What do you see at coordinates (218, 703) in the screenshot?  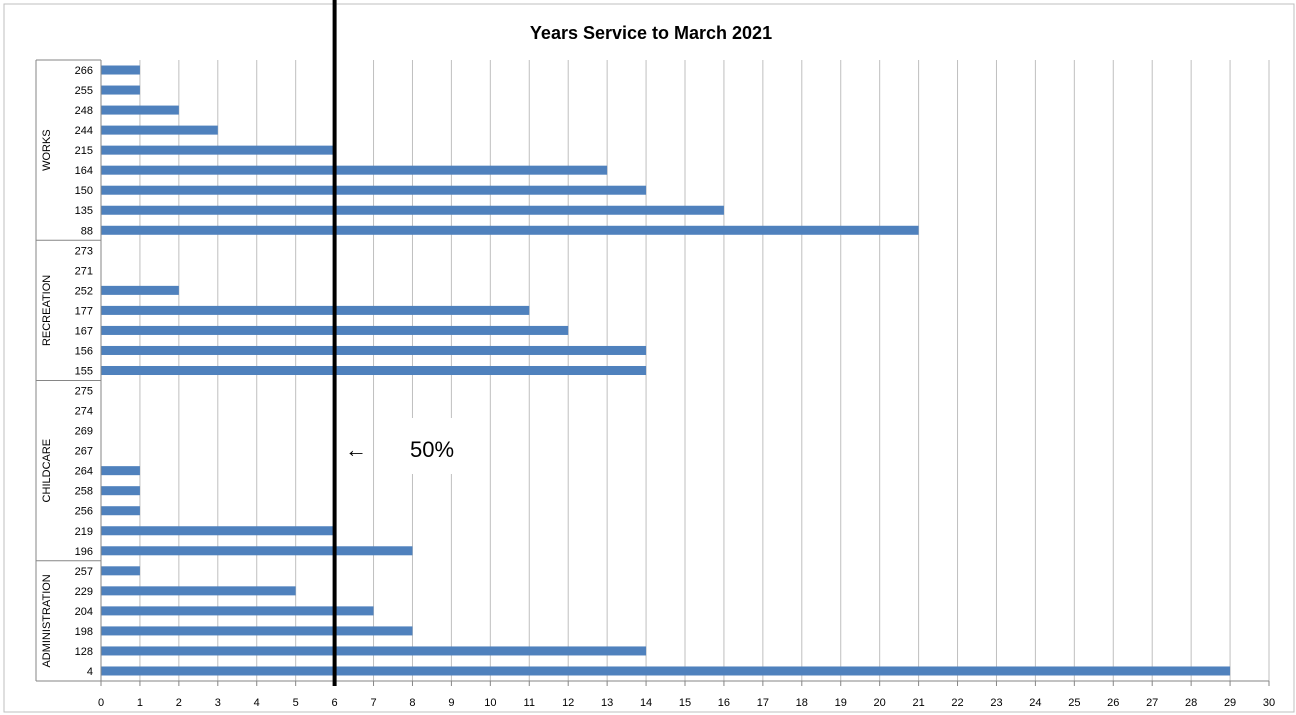 I see `x-tick-label: 3` at bounding box center [218, 703].